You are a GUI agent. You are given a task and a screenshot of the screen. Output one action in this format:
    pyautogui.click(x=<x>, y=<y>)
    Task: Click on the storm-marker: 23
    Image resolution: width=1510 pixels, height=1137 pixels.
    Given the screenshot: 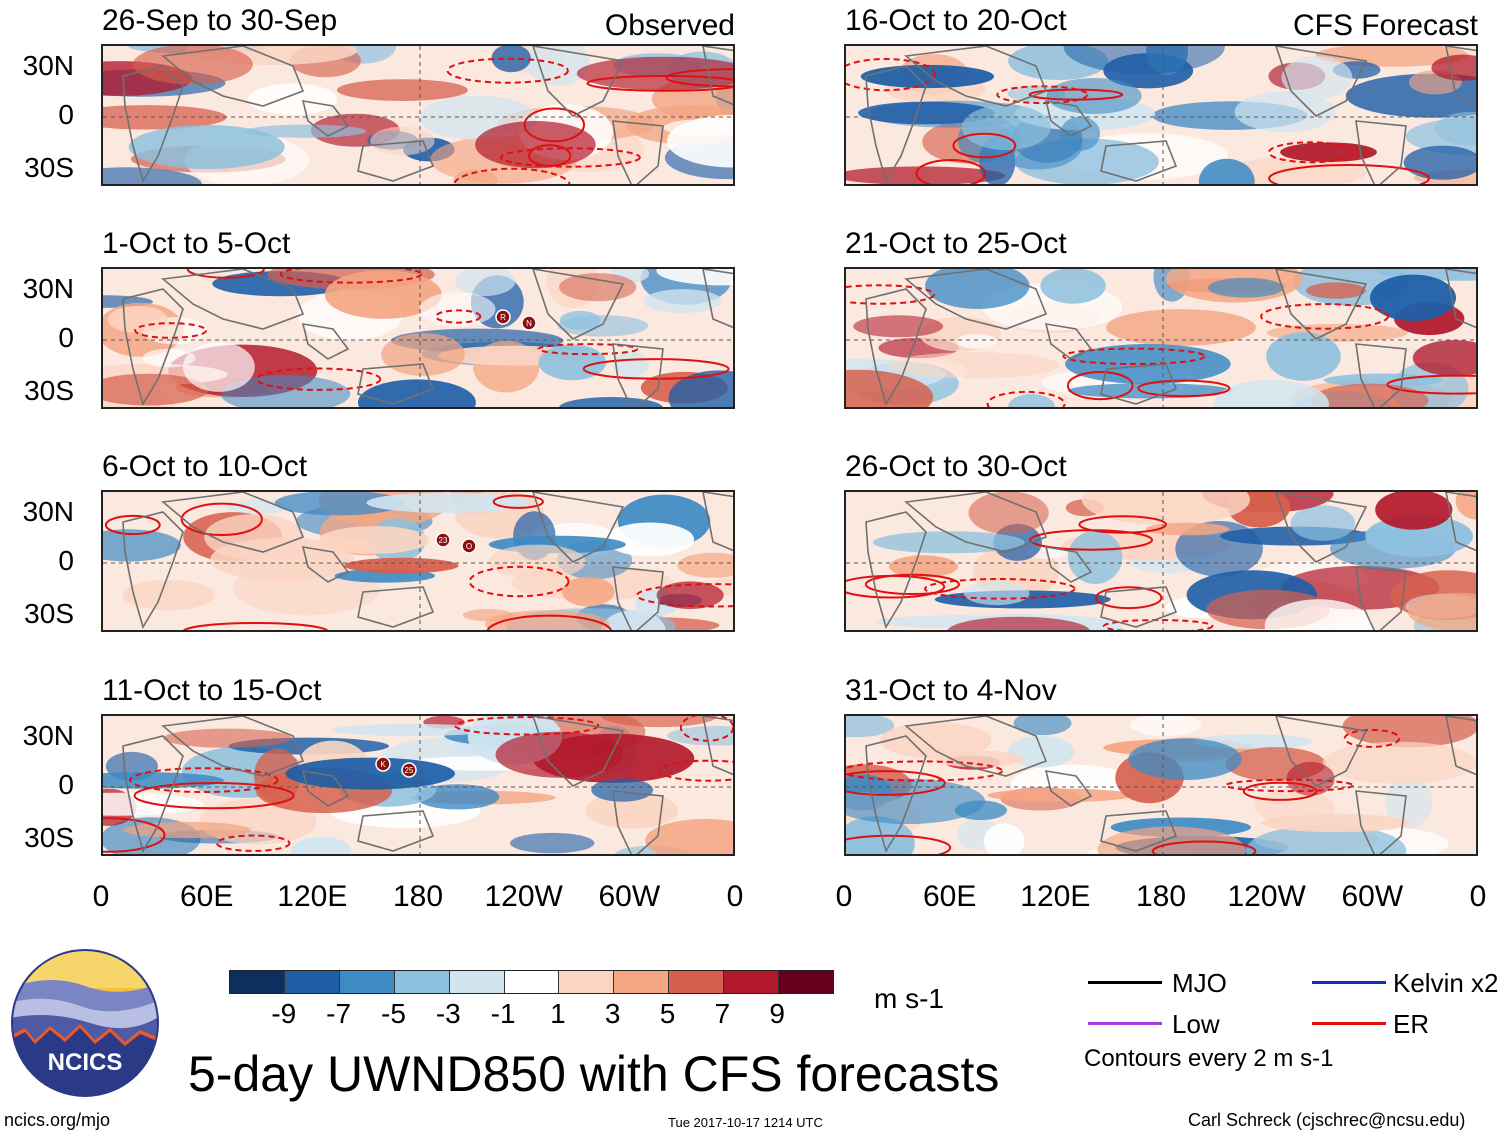 What is the action you would take?
    pyautogui.click(x=443, y=540)
    